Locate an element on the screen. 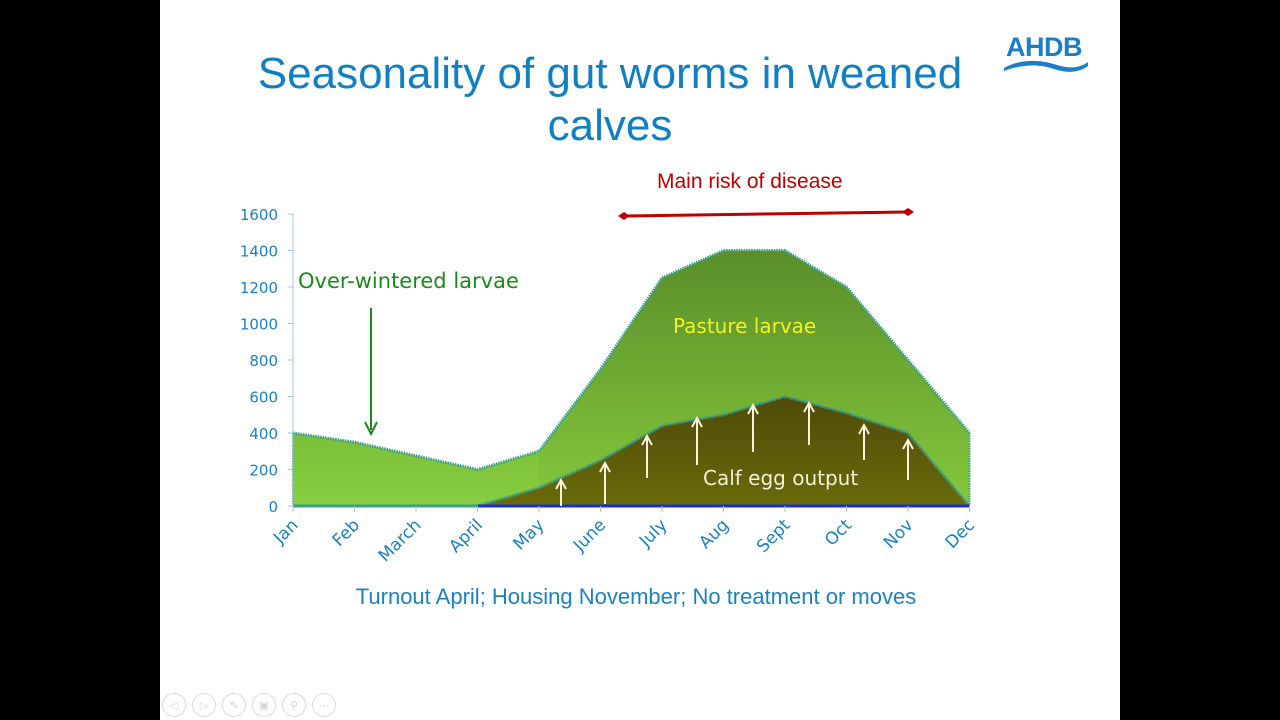  svg-text: 1000 is located at coordinates (259, 325).